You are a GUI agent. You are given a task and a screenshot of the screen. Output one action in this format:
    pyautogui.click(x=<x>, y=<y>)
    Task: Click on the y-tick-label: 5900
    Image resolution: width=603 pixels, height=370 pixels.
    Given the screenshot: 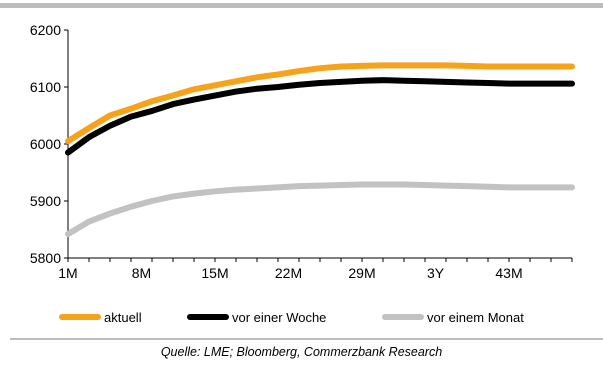 What is the action you would take?
    pyautogui.click(x=45, y=201)
    